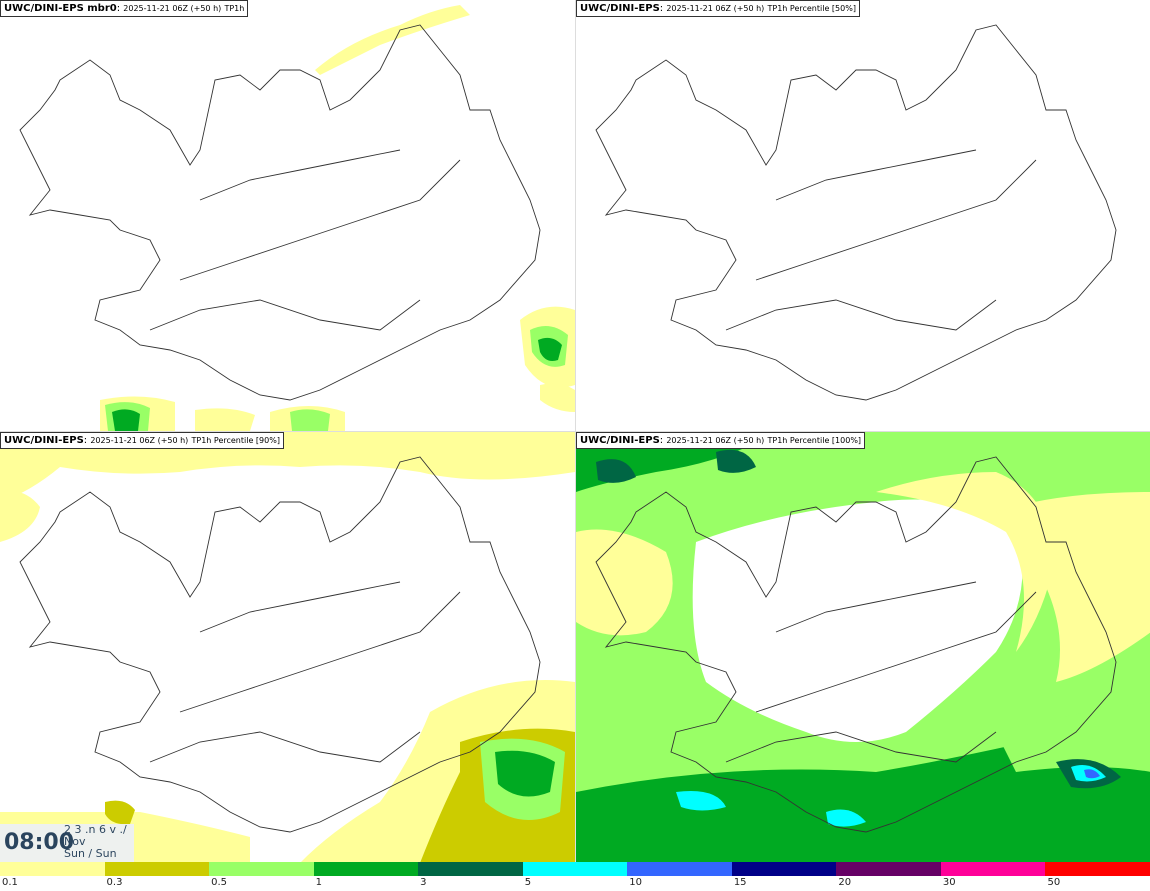 This screenshot has height=891, width=1150. What do you see at coordinates (845, 882) in the screenshot?
I see `colorbar-tick-label: 20` at bounding box center [845, 882].